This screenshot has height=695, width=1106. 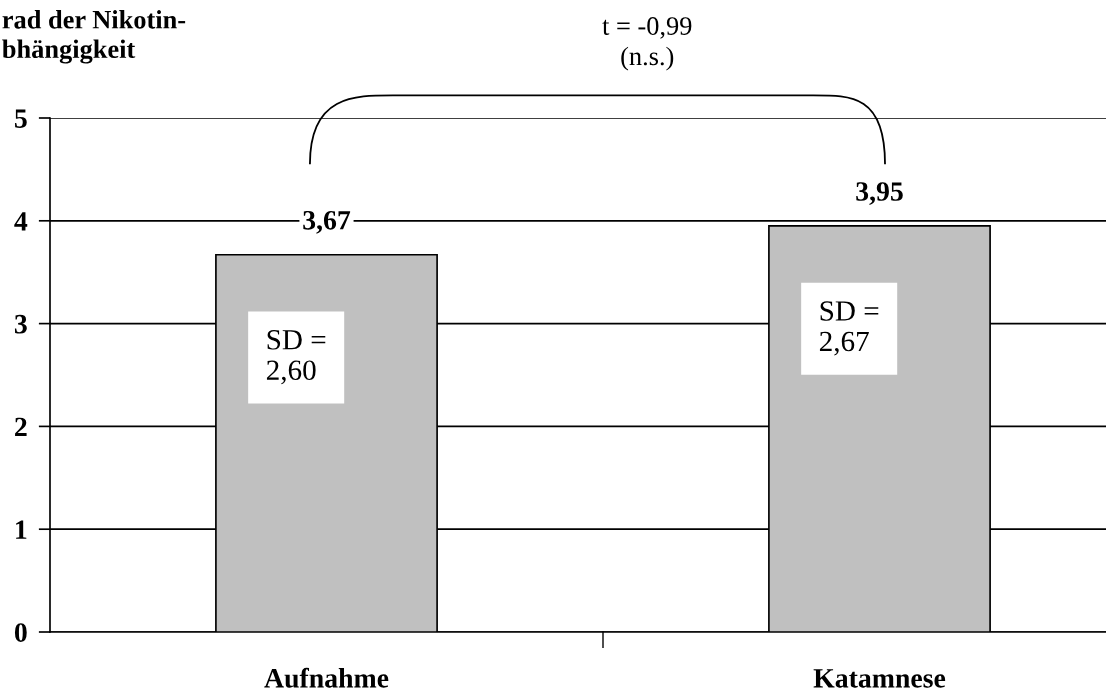 I want to click on y-tick-label: 2, so click(x=21, y=427).